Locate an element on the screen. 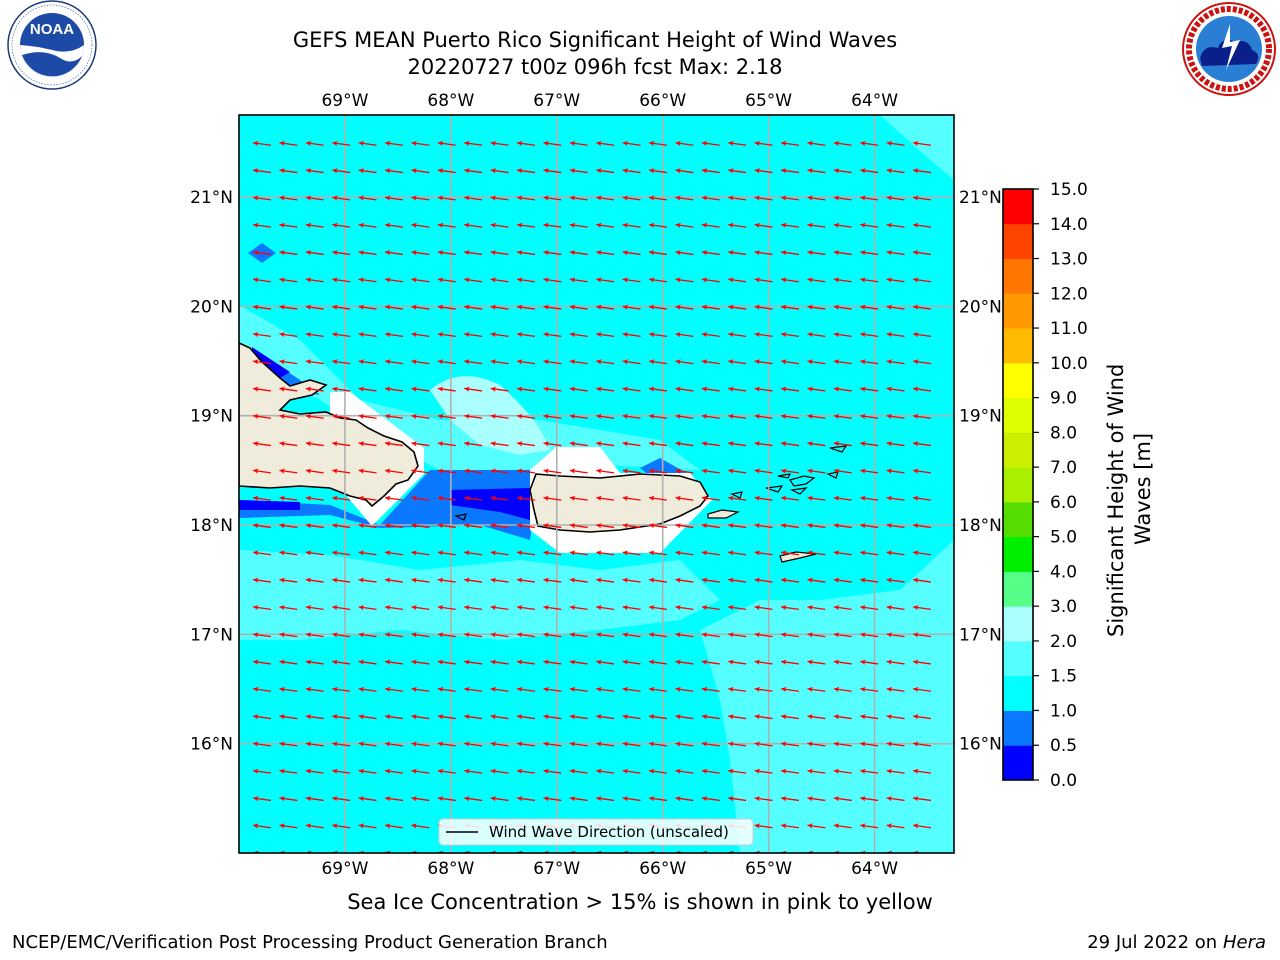 Image resolution: width=1280 pixels, height=960 pixels. colorbar-tick-label: 10.0 is located at coordinates (1069, 364).